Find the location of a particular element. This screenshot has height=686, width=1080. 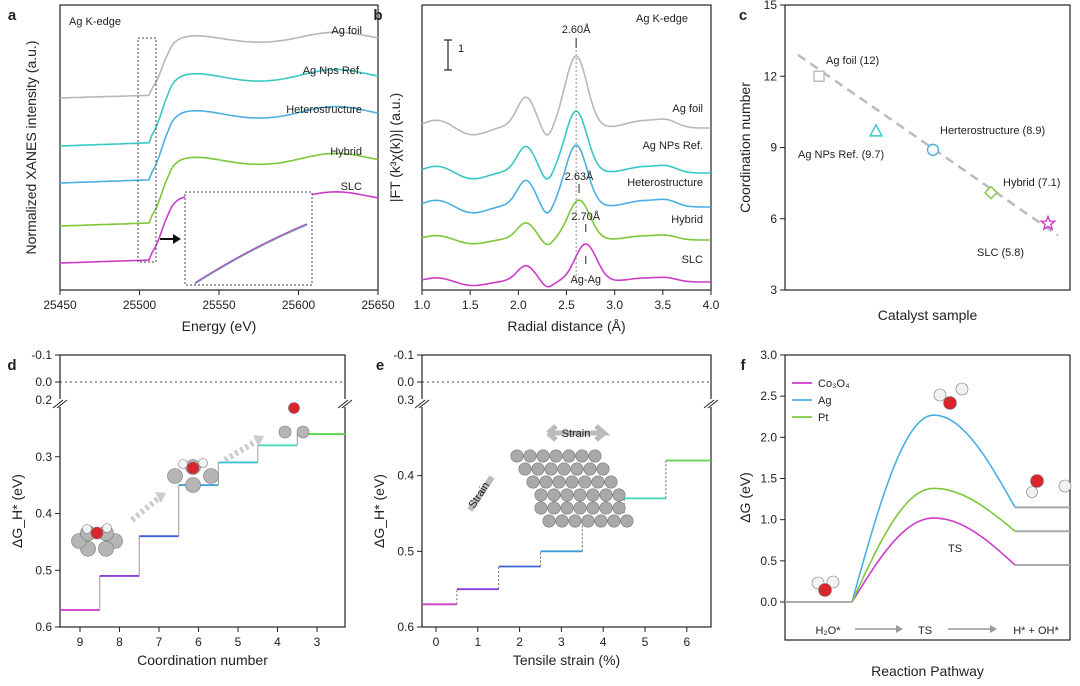

point-label-2: Herterostructure (8.9) is located at coordinates (992, 131).